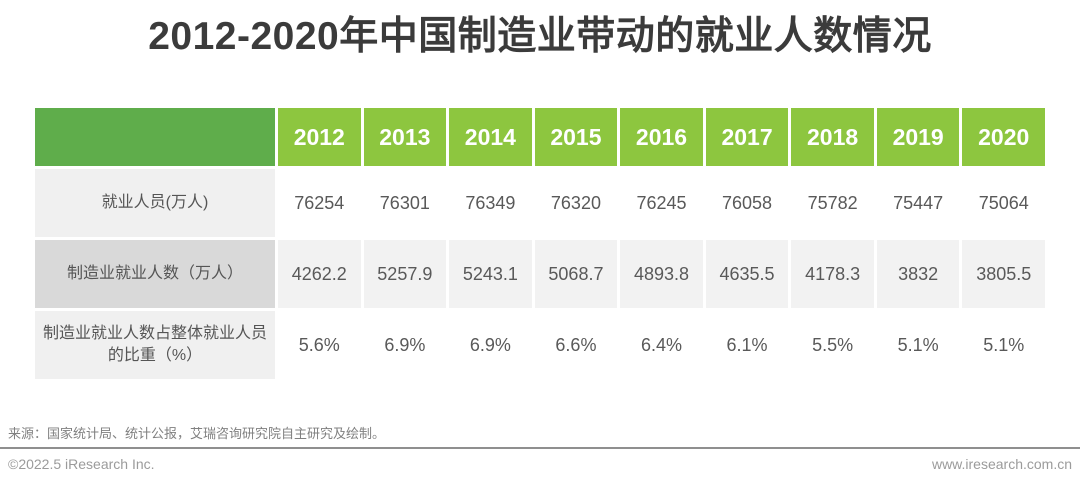 The width and height of the screenshot is (1080, 484). I want to click on year-header-cell: 2019, so click(918, 137).